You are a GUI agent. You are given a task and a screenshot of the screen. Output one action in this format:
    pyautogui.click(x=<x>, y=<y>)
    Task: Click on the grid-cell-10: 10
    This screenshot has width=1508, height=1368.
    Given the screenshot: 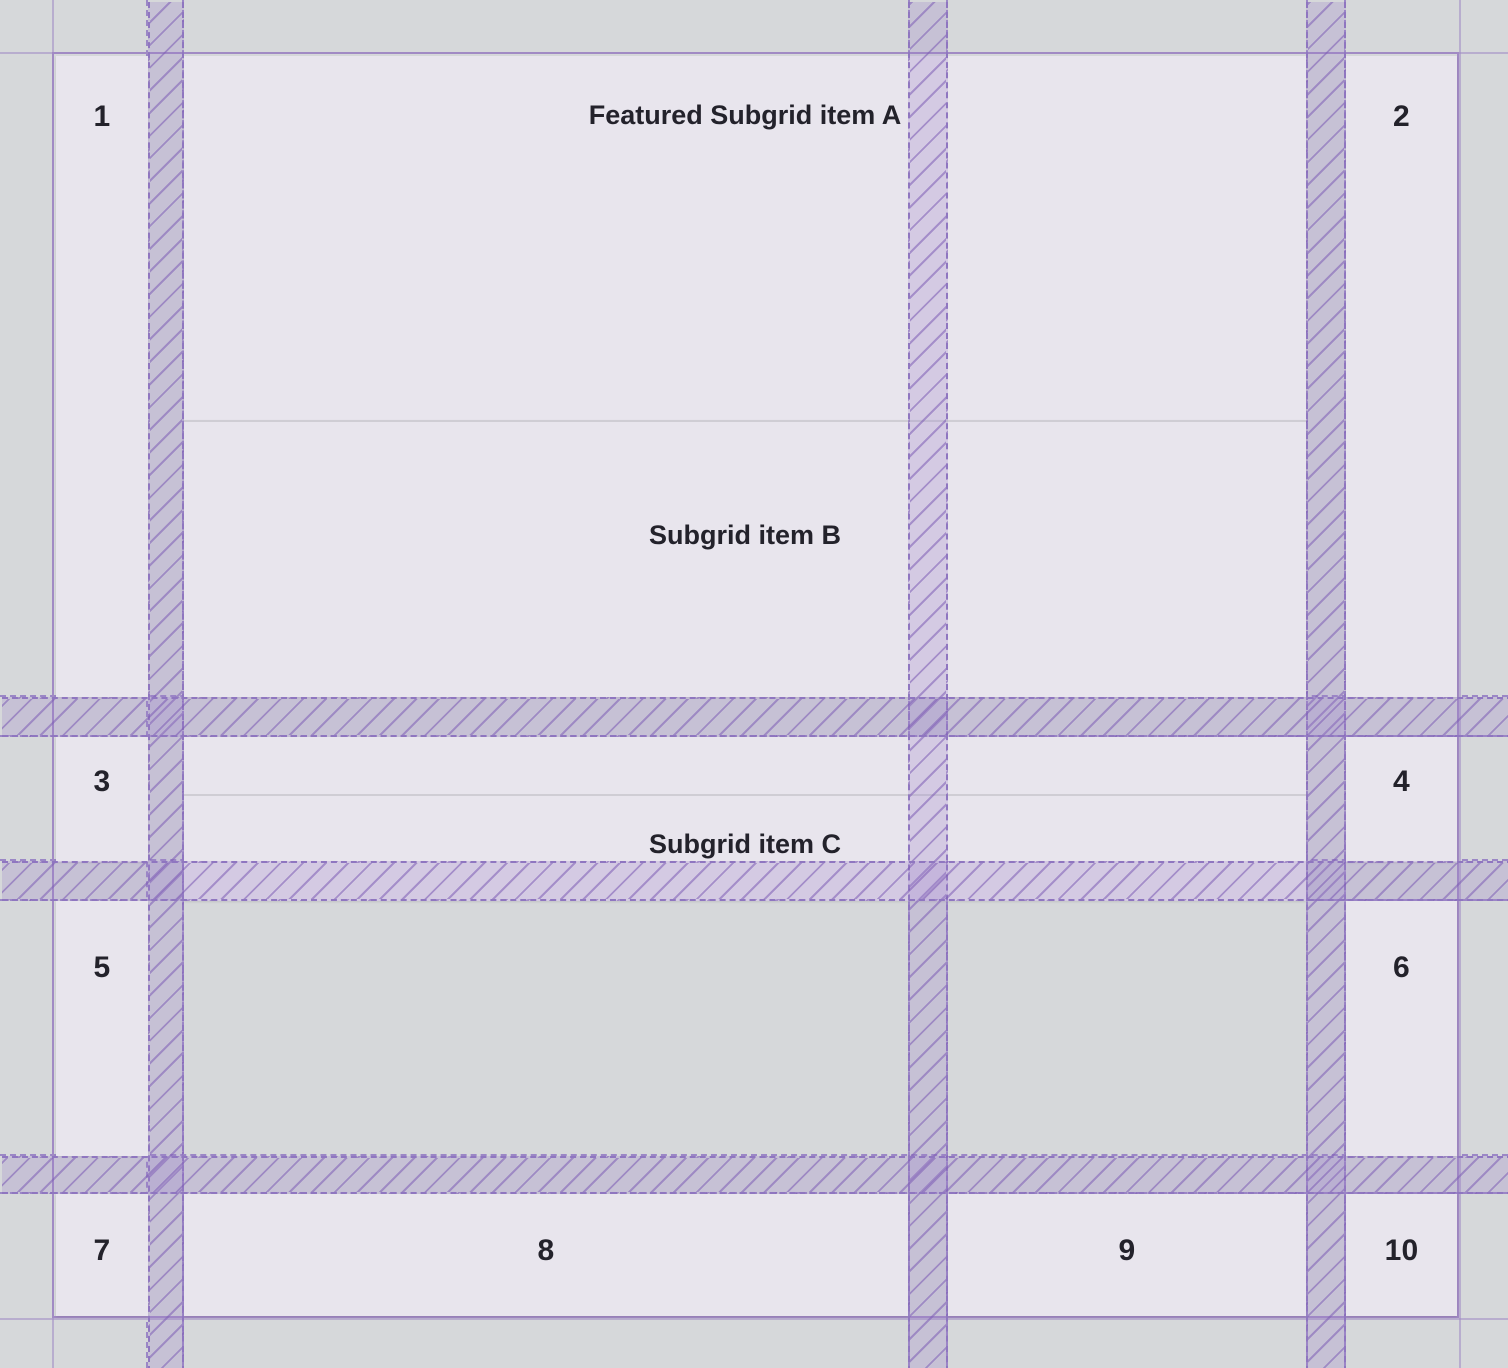 What is the action you would take?
    pyautogui.click(x=1401, y=1255)
    